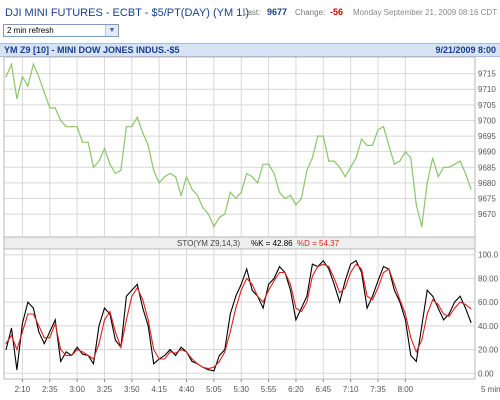 The image size is (500, 400). What do you see at coordinates (487, 105) in the screenshot?
I see `price-y-tick-label: 9705` at bounding box center [487, 105].